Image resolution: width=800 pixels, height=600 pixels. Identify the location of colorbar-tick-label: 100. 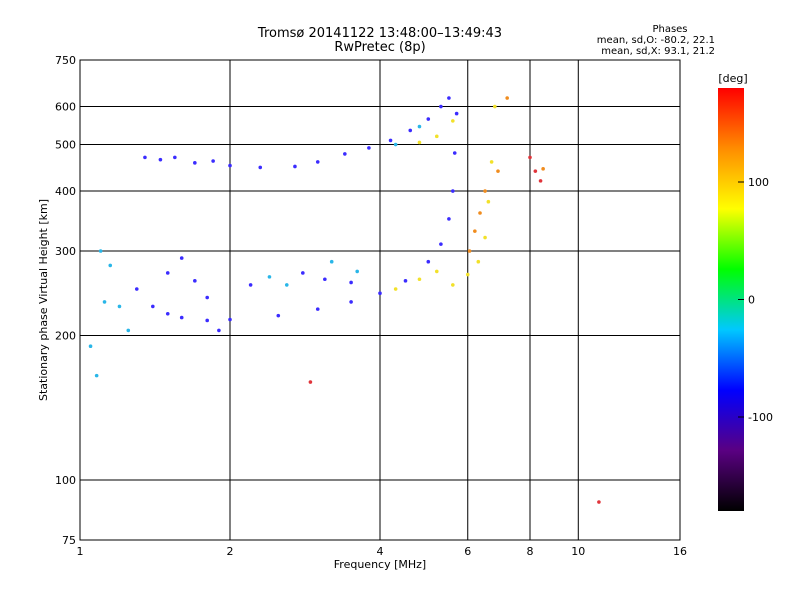
(758, 182).